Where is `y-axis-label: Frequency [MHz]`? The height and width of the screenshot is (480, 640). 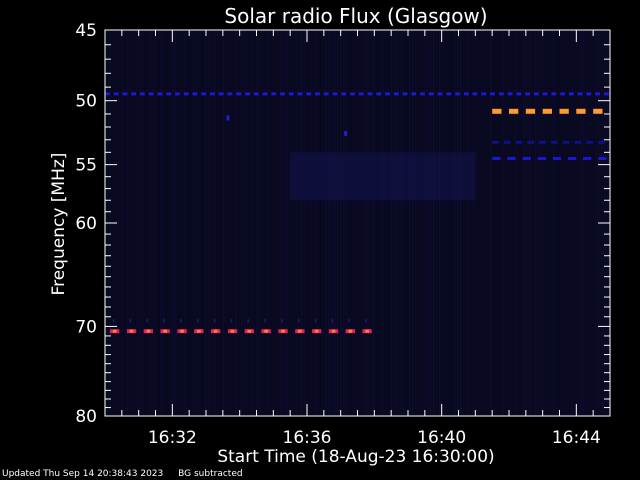 y-axis-label: Frequency [MHz] is located at coordinates (59, 224).